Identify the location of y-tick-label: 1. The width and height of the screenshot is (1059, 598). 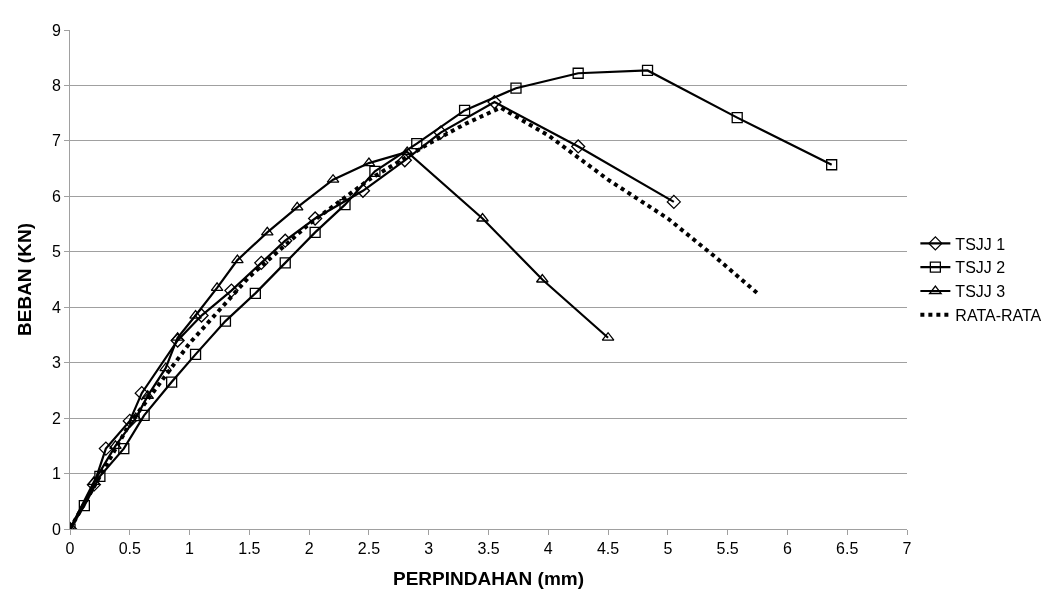
(56, 474).